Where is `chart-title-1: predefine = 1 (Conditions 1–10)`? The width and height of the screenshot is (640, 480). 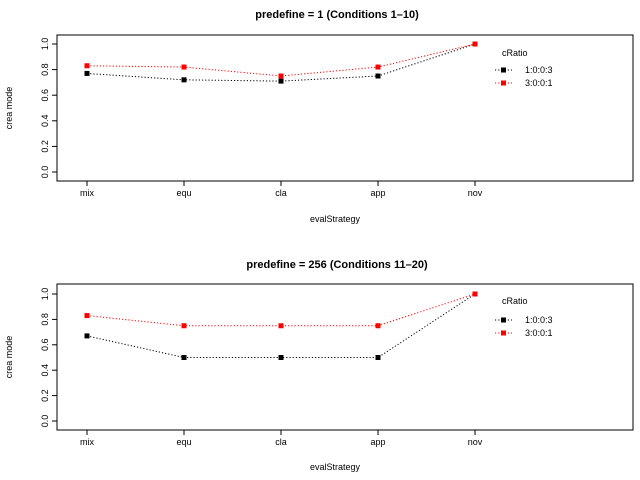 chart-title-1: predefine = 1 (Conditions 1–10) is located at coordinates (337, 15).